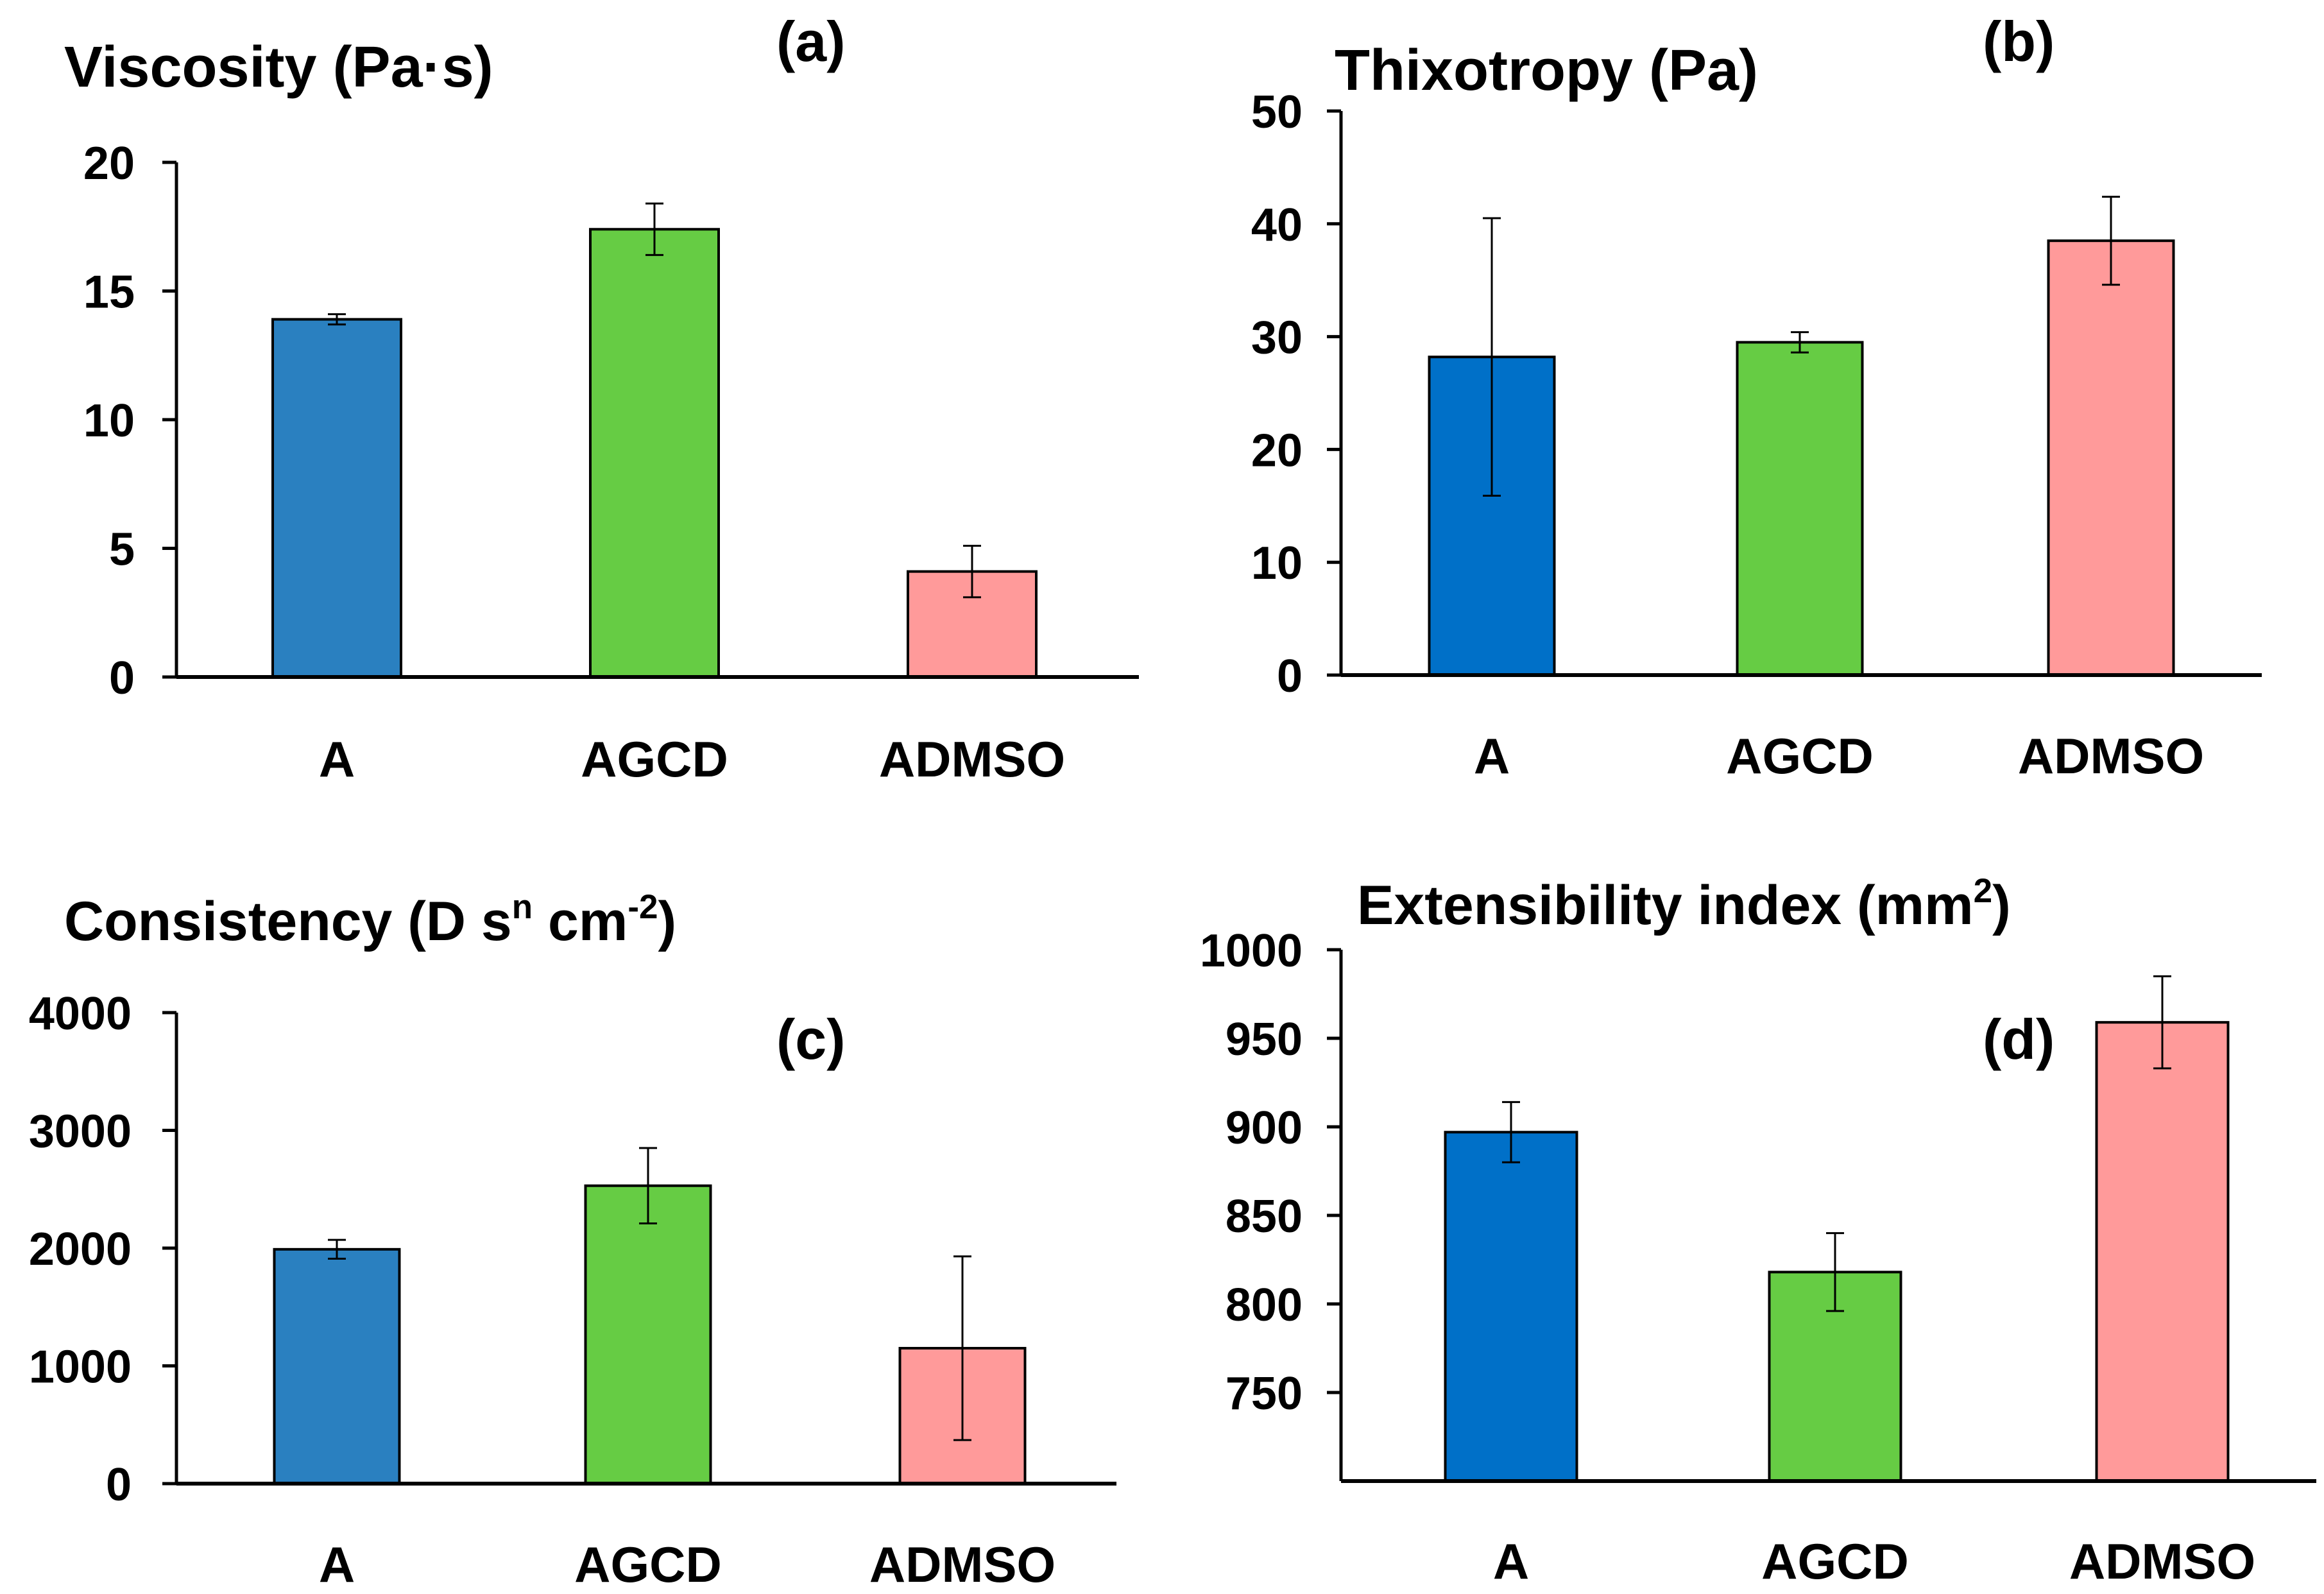  I want to click on y-tick-label: 40, so click(1277, 225).